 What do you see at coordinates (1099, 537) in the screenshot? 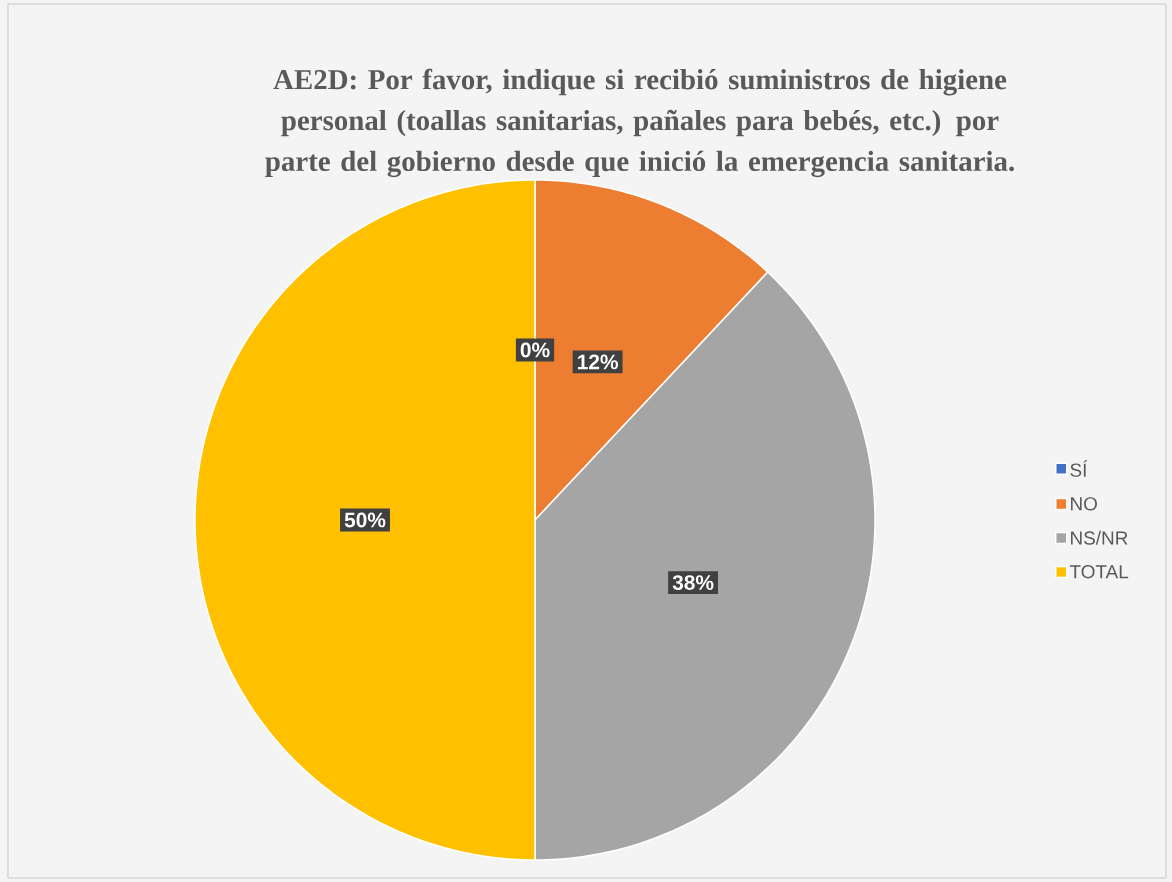
I see `legend-label: NS/NR` at bounding box center [1099, 537].